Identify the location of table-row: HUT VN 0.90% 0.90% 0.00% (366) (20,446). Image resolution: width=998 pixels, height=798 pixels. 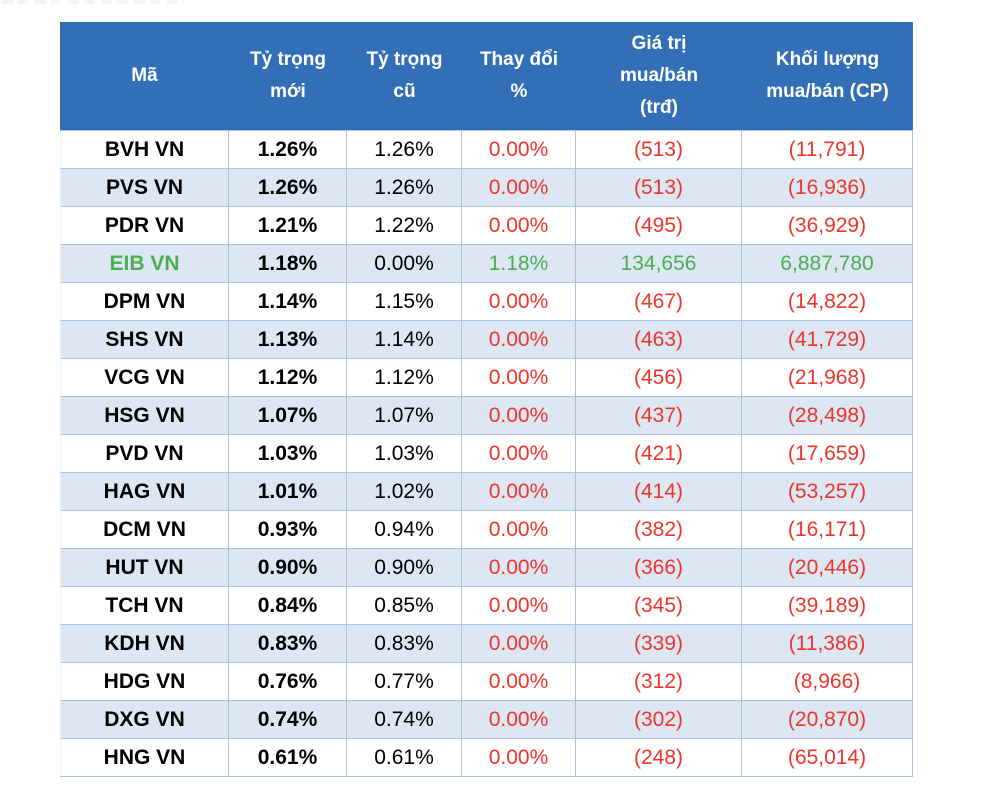
(486, 567).